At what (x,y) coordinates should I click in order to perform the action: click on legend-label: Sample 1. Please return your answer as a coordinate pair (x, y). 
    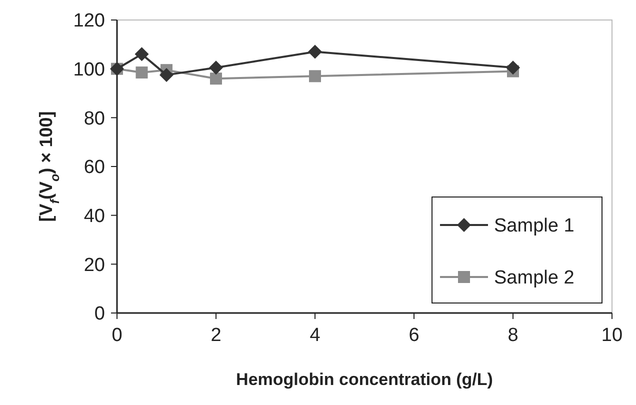
    Looking at the image, I should click on (534, 226).